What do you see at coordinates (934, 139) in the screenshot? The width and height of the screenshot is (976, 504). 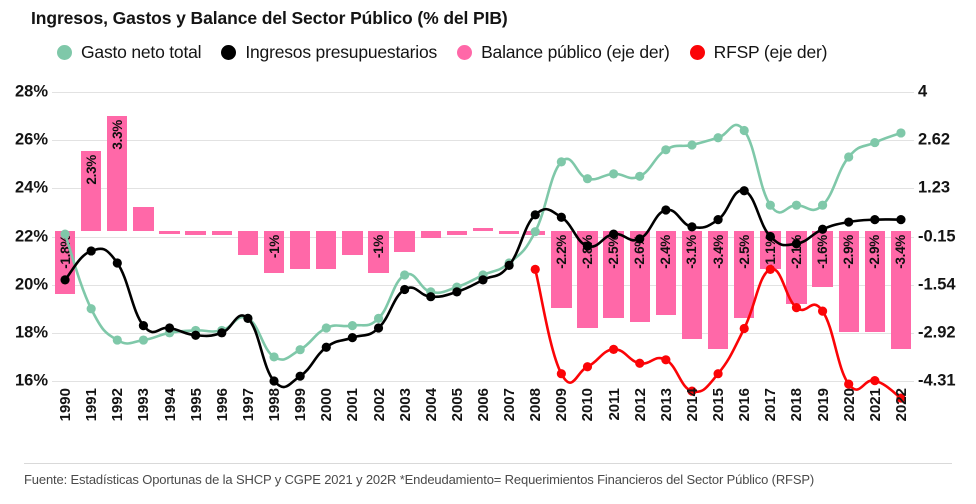 I see `y-axis-right-tick: 2.62` at bounding box center [934, 139].